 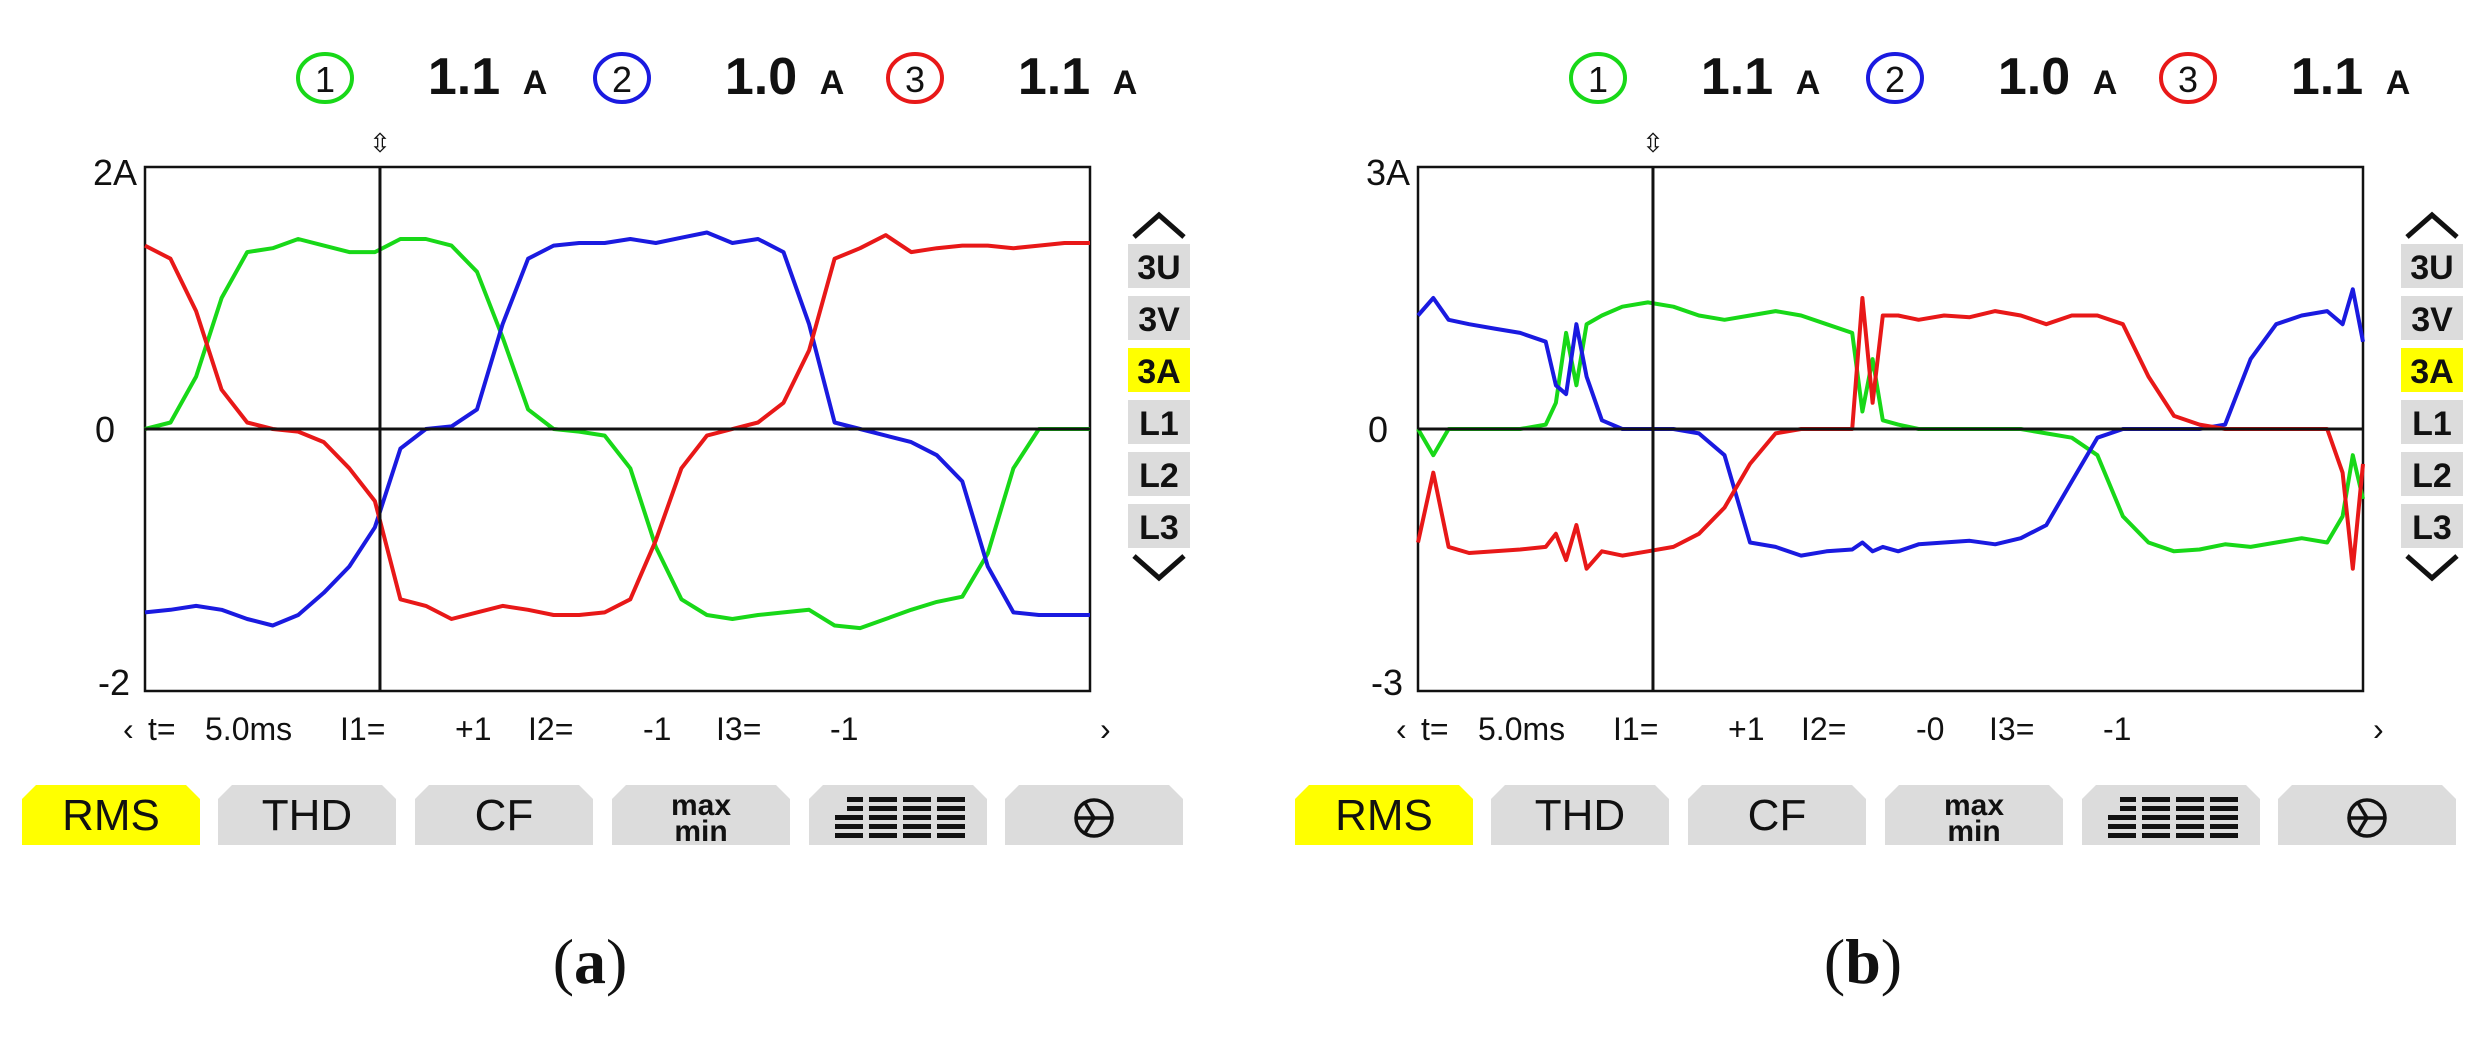 I want to click on y-label-top: 2A, so click(x=115, y=172).